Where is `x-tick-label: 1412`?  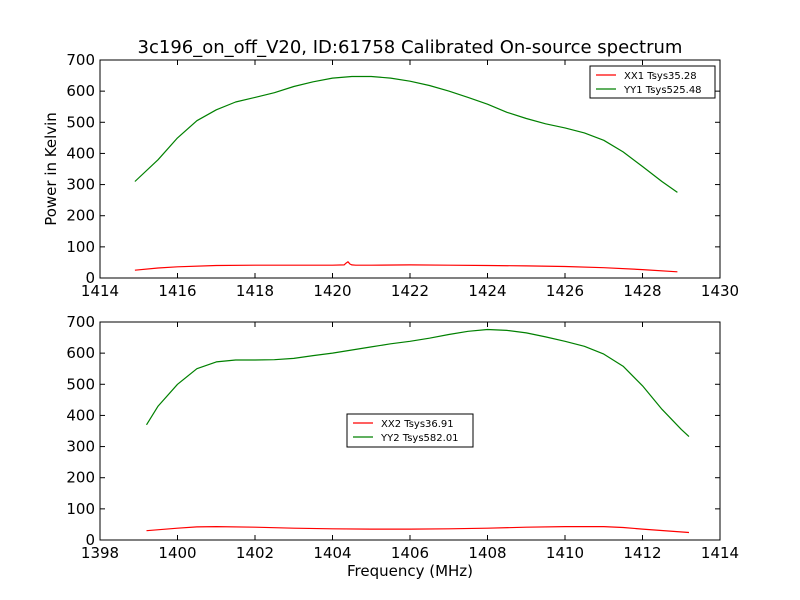 x-tick-label: 1412 is located at coordinates (642, 553).